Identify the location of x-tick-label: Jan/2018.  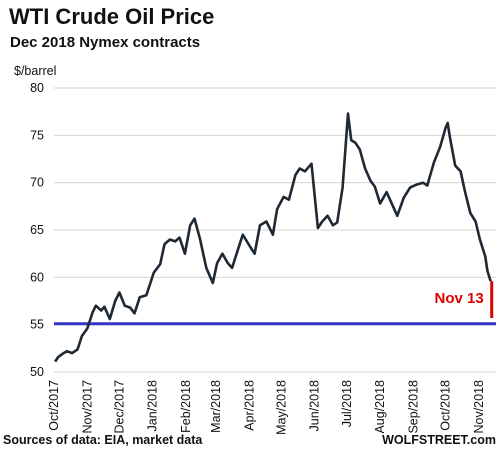
(153, 405).